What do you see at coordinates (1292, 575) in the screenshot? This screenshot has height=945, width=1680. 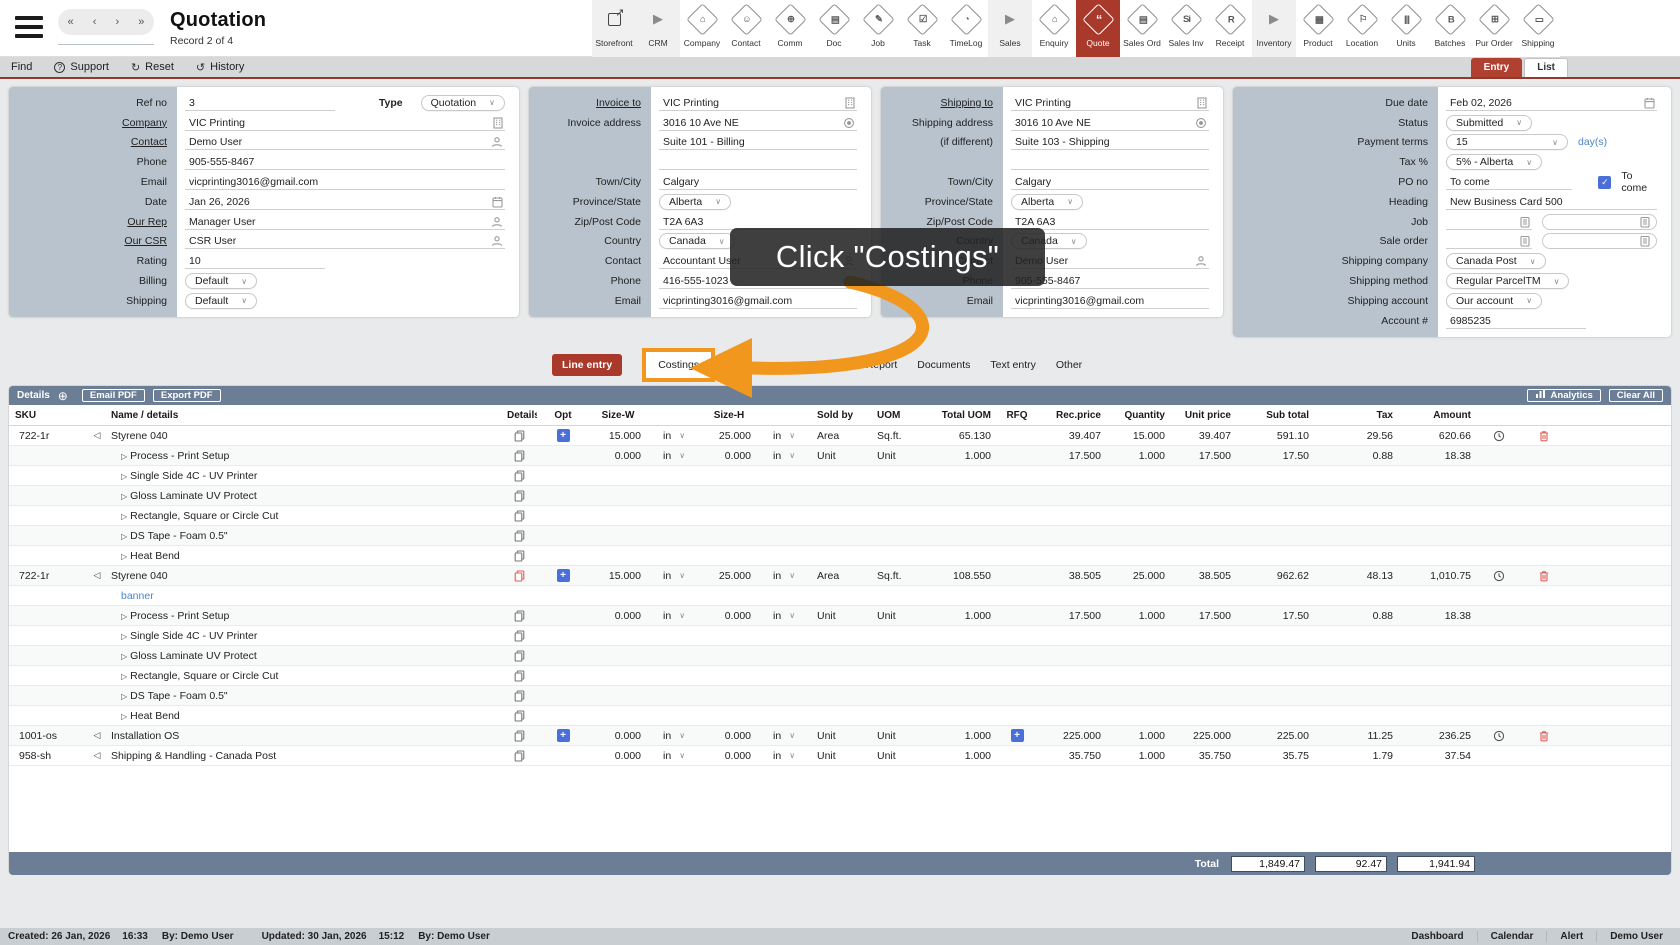 I see `sub-total-value: 962.62` at bounding box center [1292, 575].